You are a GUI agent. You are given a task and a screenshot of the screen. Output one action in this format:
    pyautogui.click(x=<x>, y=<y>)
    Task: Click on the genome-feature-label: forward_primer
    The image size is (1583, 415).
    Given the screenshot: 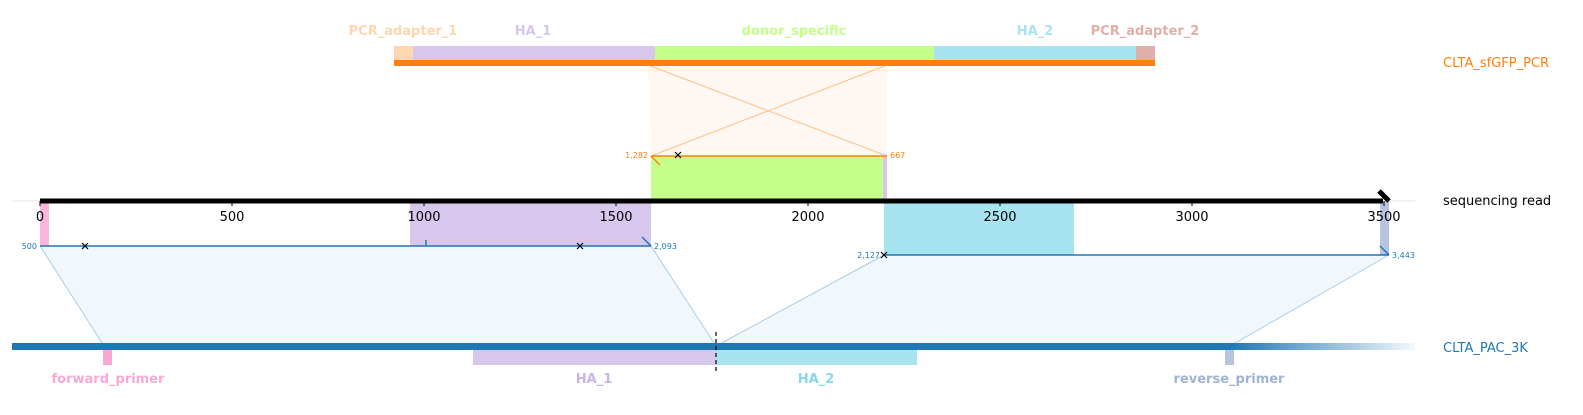 What is the action you would take?
    pyautogui.click(x=109, y=379)
    